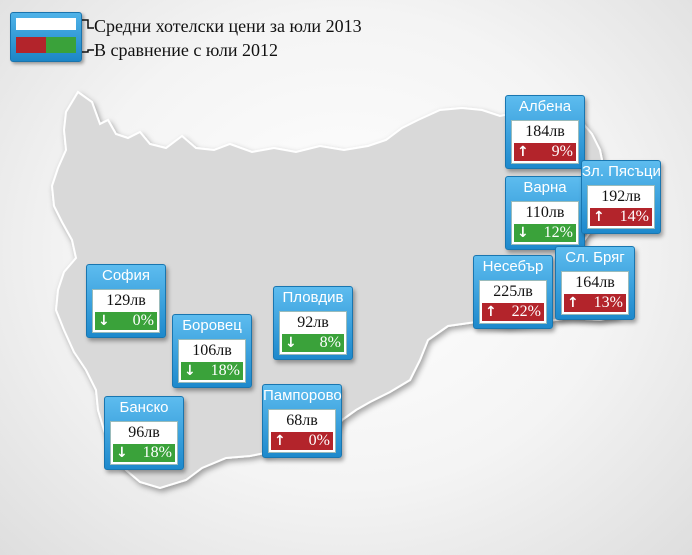 This screenshot has height=555, width=692. What do you see at coordinates (212, 325) in the screenshot?
I see `city-name: Боровец` at bounding box center [212, 325].